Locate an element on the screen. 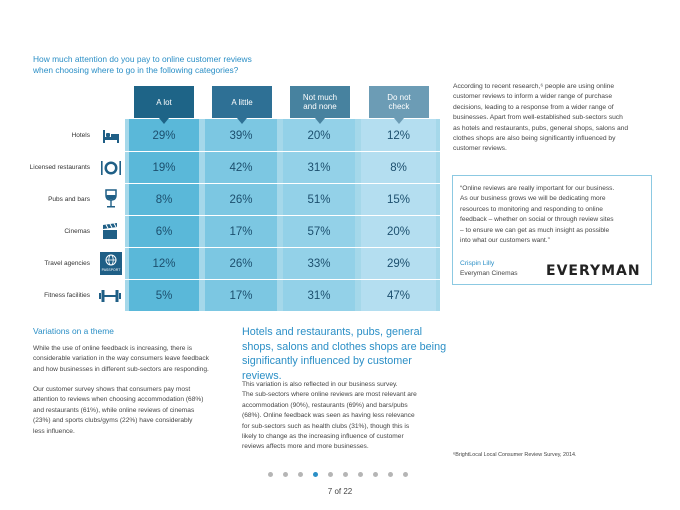  page-dots is located at coordinates (338, 475).